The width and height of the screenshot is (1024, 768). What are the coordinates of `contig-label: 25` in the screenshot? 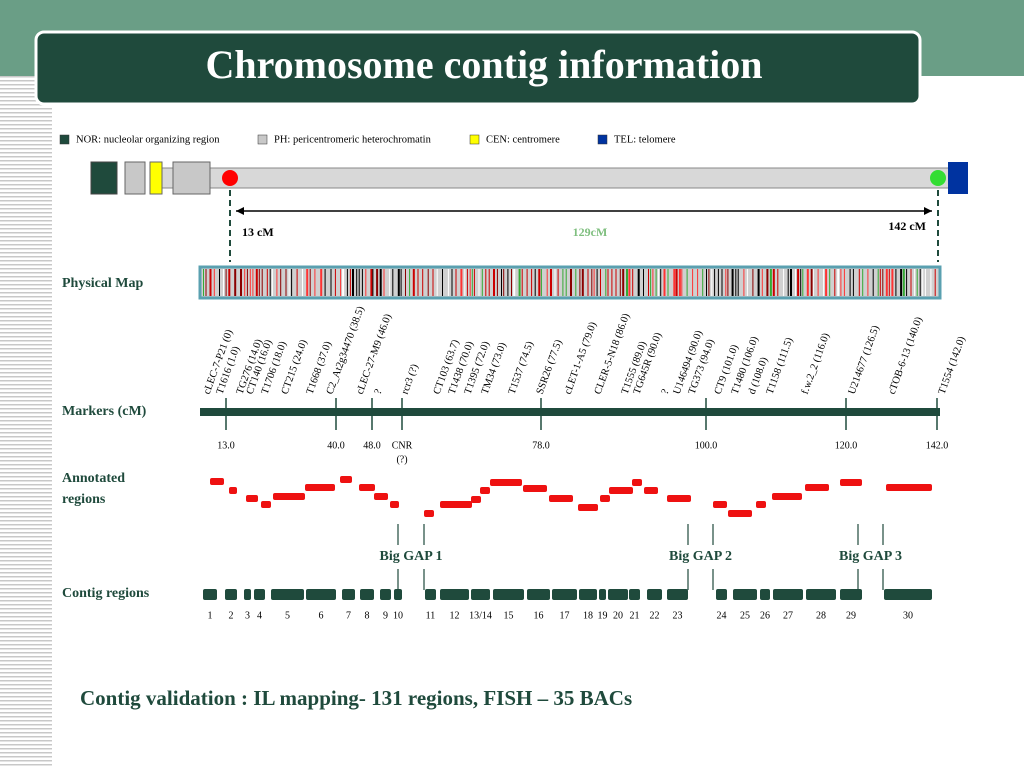 It's located at (745, 615).